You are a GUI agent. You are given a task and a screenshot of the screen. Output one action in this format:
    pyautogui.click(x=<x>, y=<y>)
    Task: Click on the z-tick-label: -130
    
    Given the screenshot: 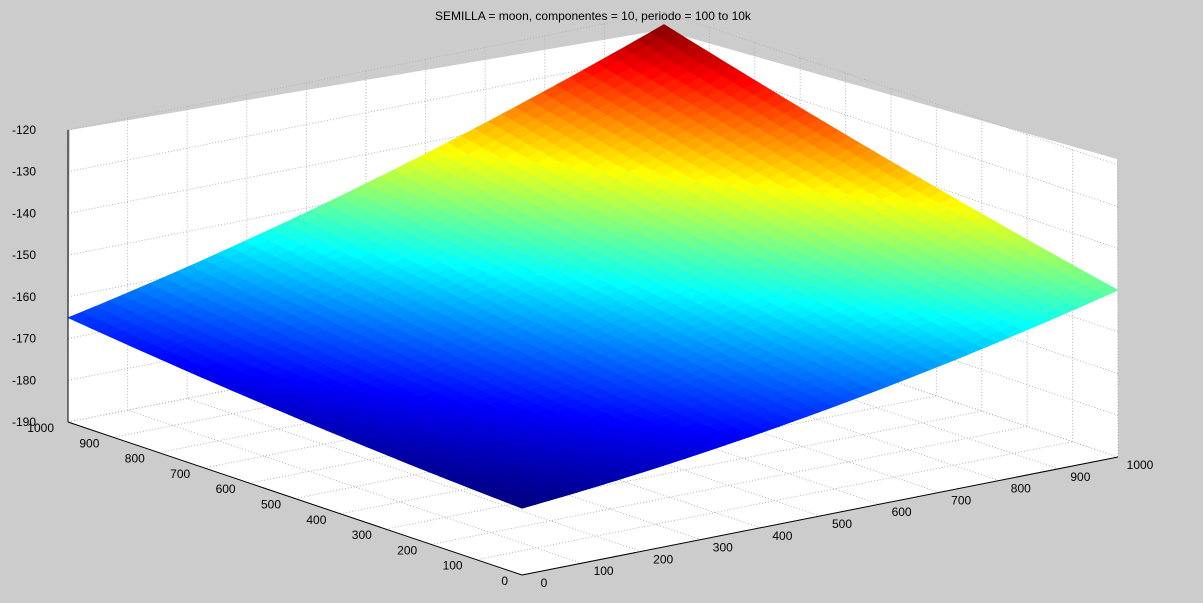 What is the action you would take?
    pyautogui.click(x=24, y=172)
    